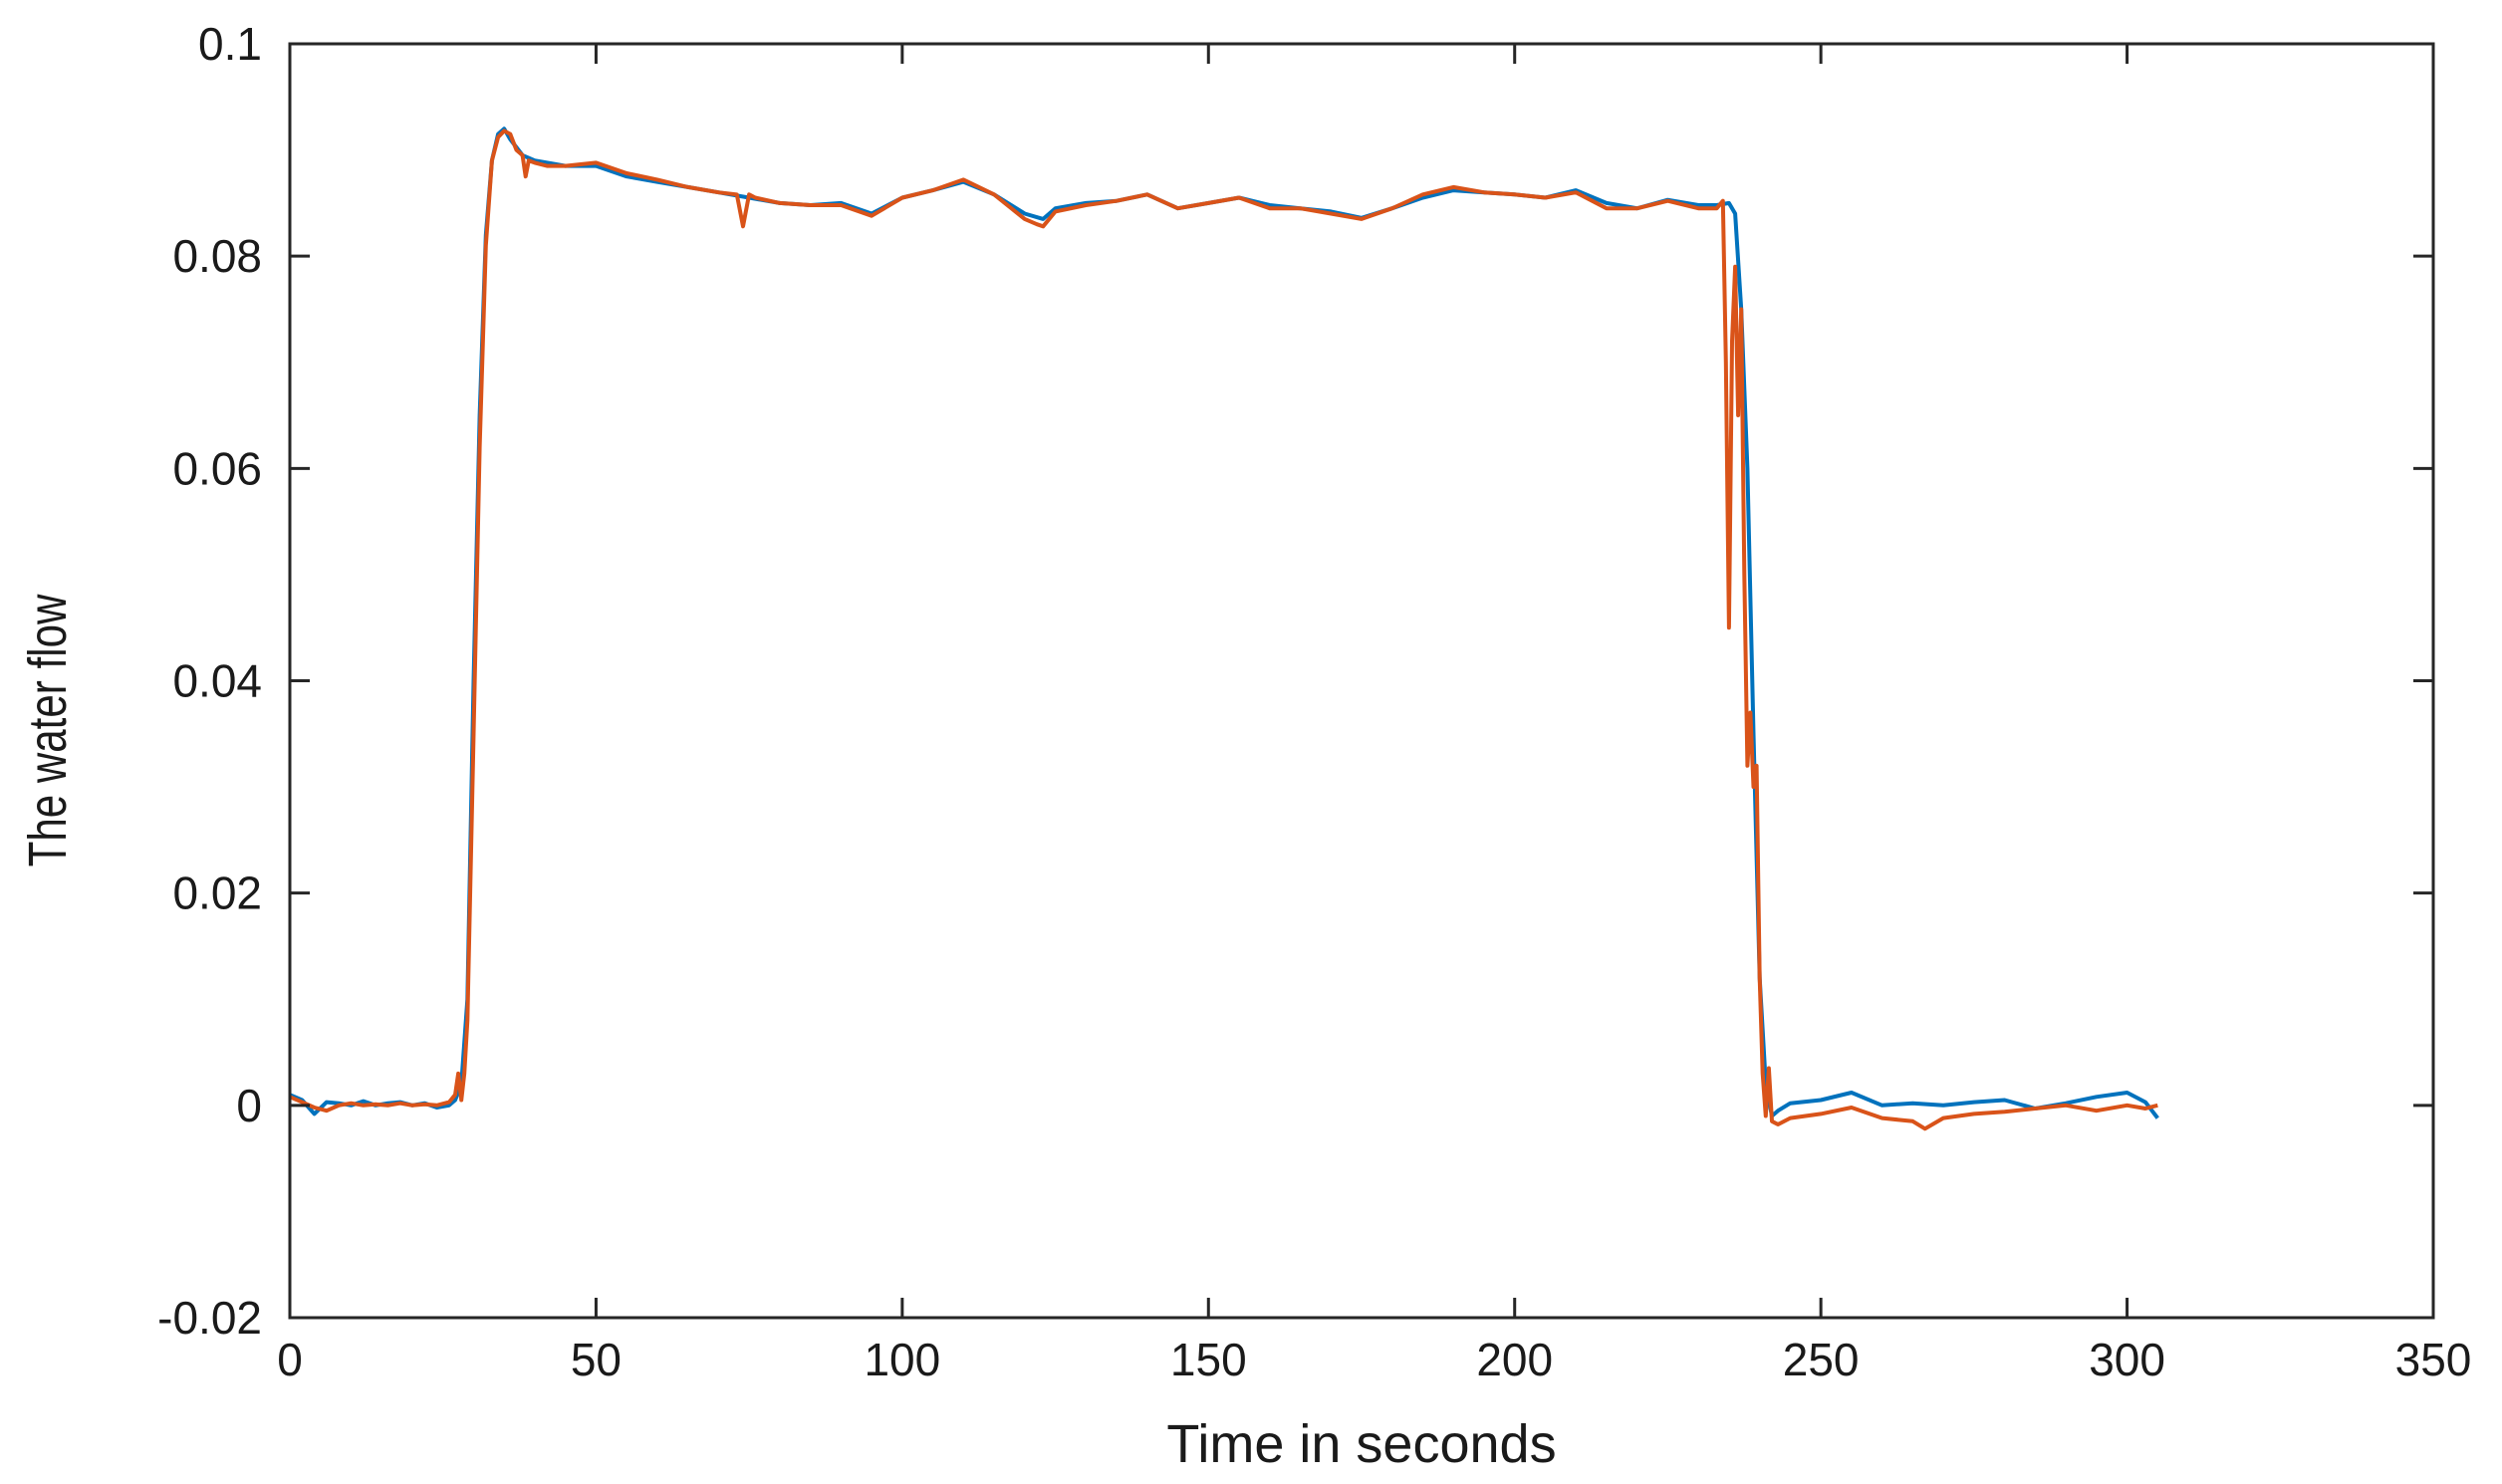 The height and width of the screenshot is (1484, 2502). I want to click on y-tick-label: 0.06, so click(217, 468).